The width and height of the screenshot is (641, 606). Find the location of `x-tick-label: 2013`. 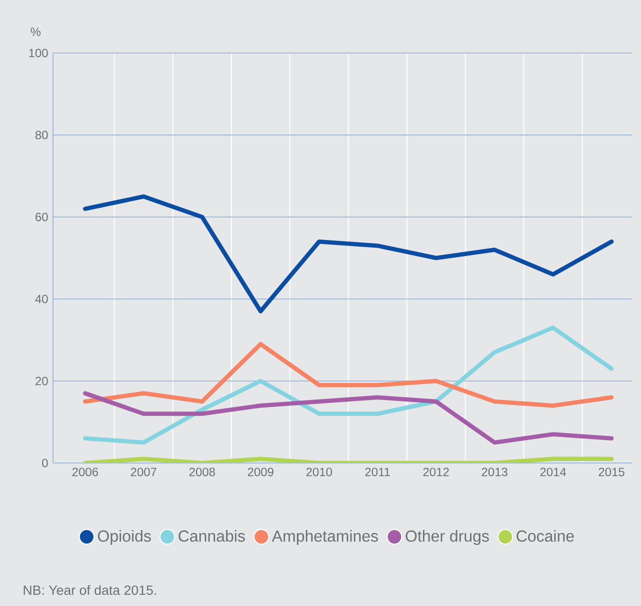

x-tick-label: 2013 is located at coordinates (495, 472).